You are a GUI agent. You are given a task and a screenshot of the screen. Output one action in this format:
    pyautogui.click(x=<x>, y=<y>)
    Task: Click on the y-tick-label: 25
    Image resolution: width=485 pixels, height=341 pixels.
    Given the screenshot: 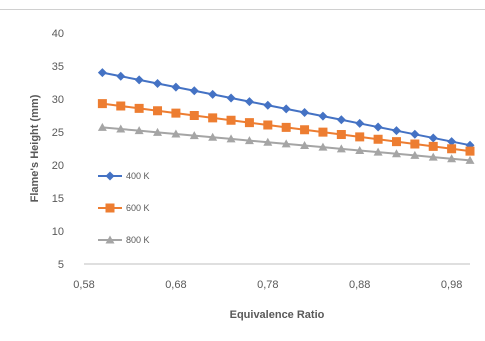 What is the action you would take?
    pyautogui.click(x=58, y=133)
    